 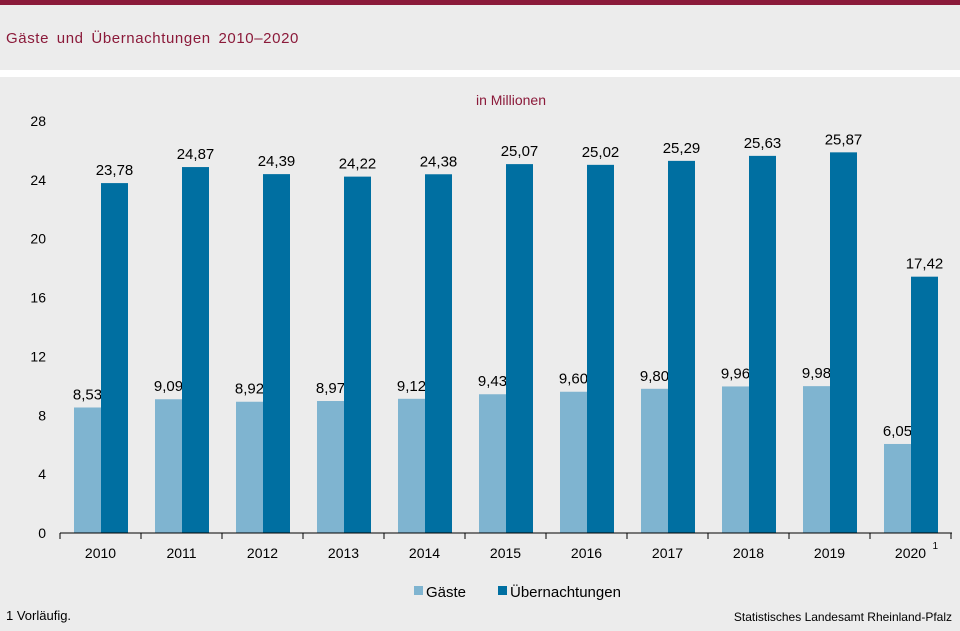 What do you see at coordinates (411, 386) in the screenshot?
I see `data-label: 9,12` at bounding box center [411, 386].